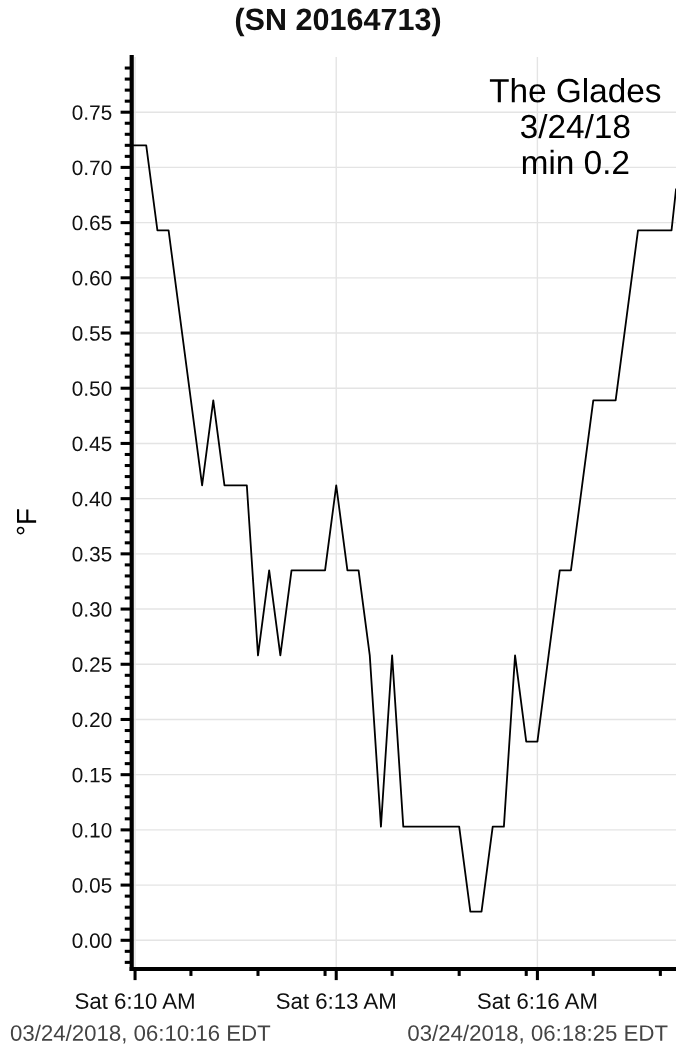 The image size is (676, 1061). I want to click on y-tick-label: 0.15, so click(92, 775).